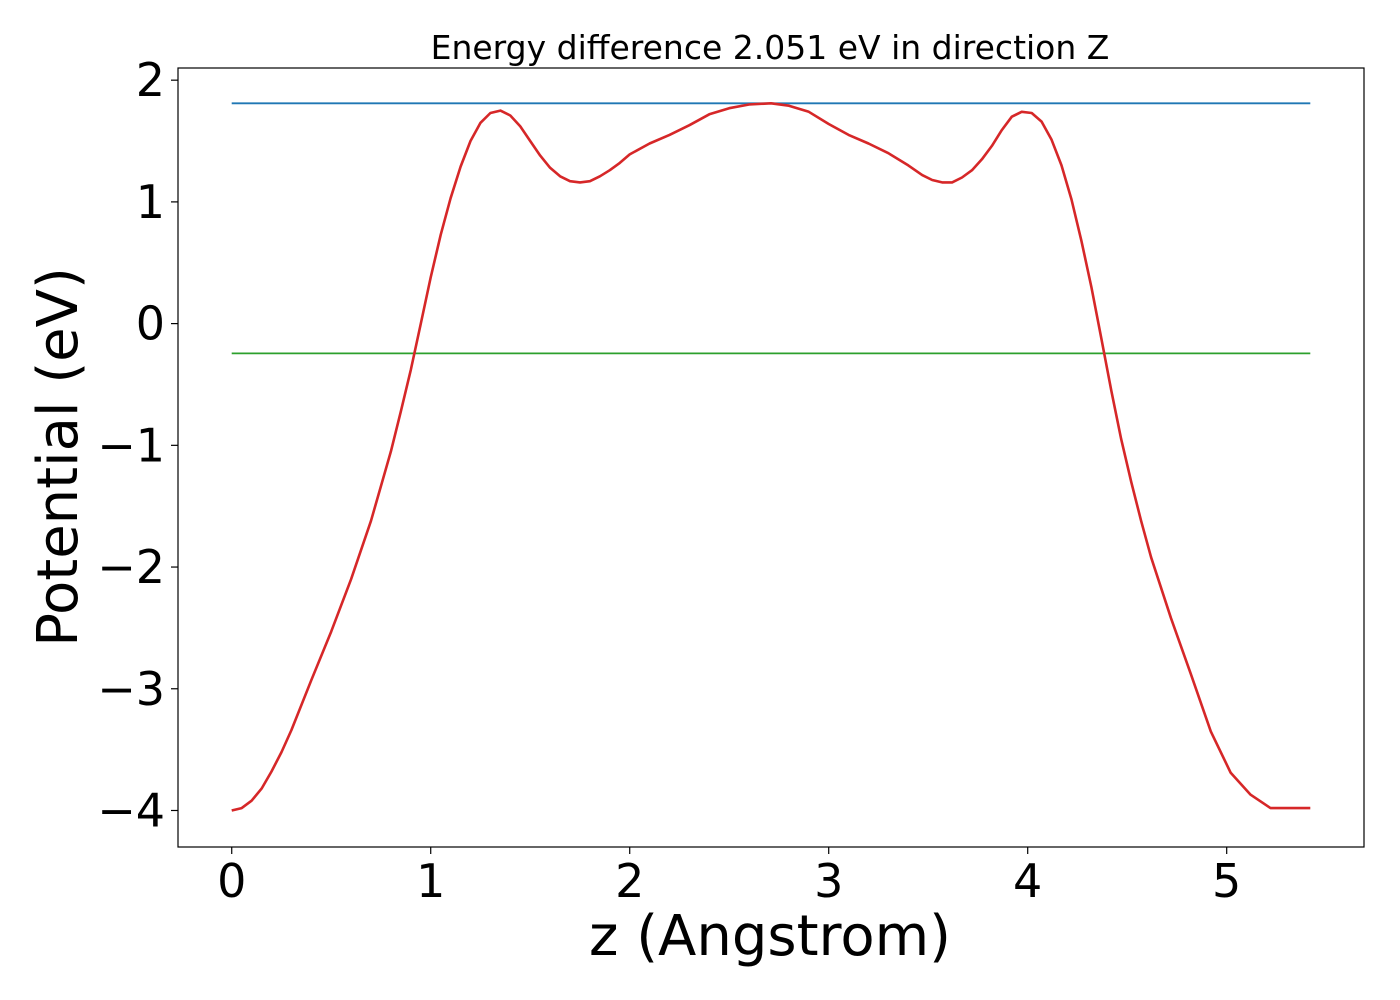  Describe the element at coordinates (150, 80) in the screenshot. I see `y-tick-label: 2` at that location.